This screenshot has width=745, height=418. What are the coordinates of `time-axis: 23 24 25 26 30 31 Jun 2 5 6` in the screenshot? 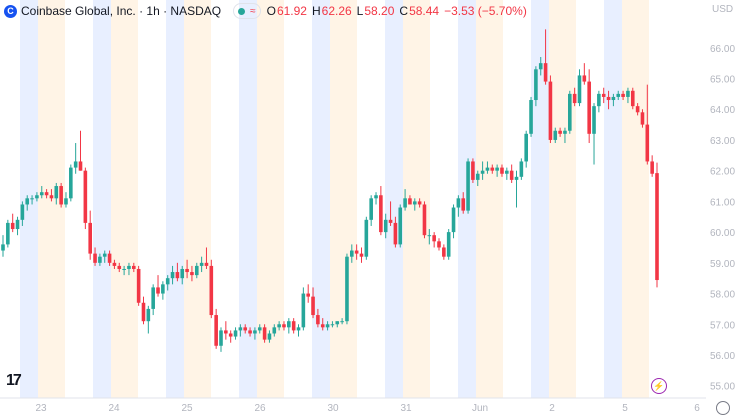 It's located at (353, 405).